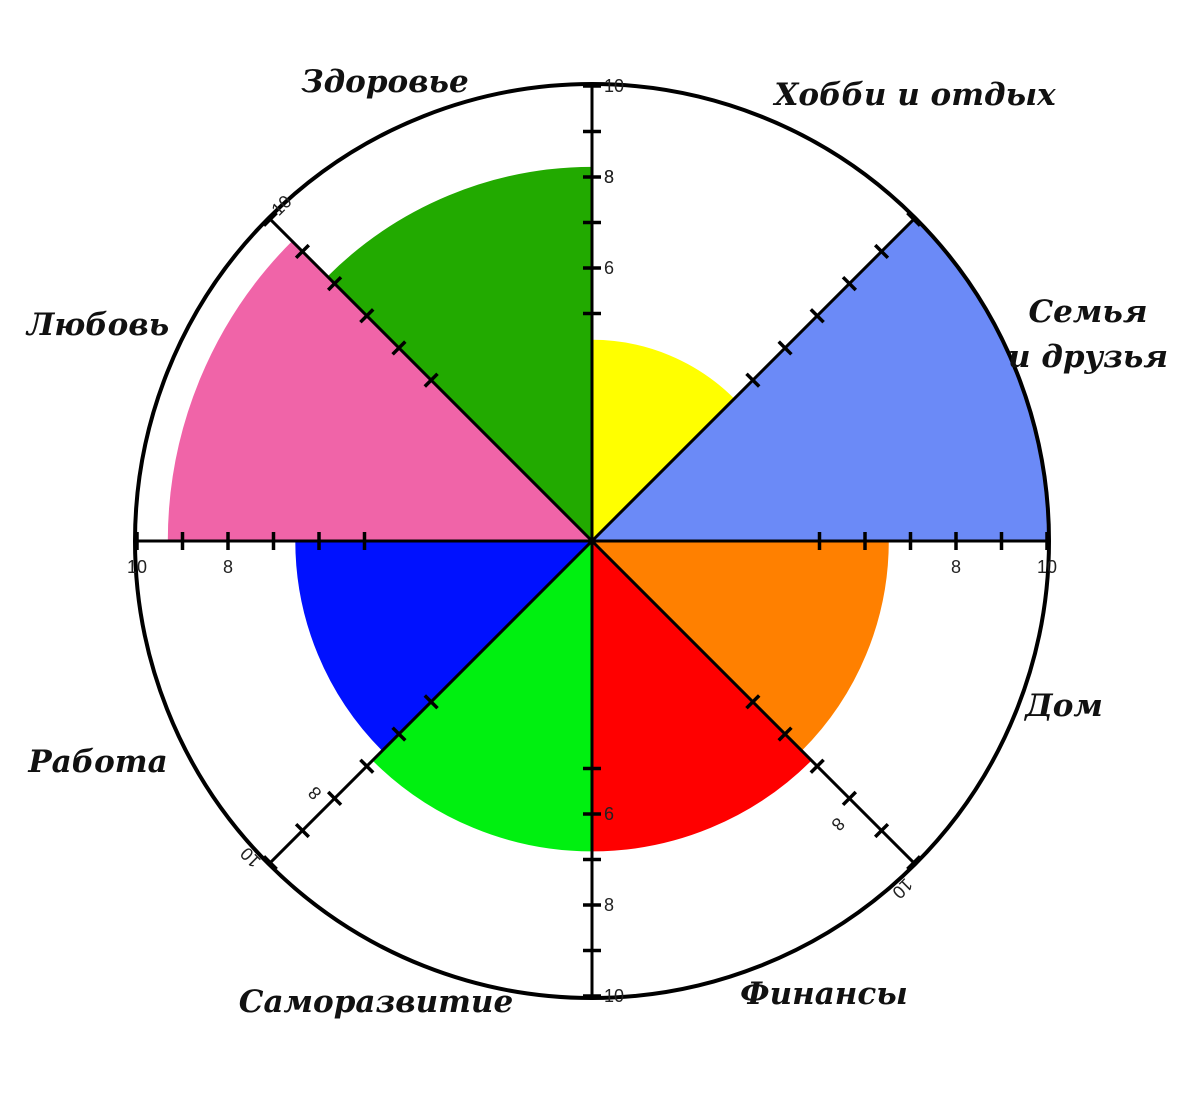 This screenshot has height=1119, width=1200. I want to click on category-label: Любовь, so click(97, 325).